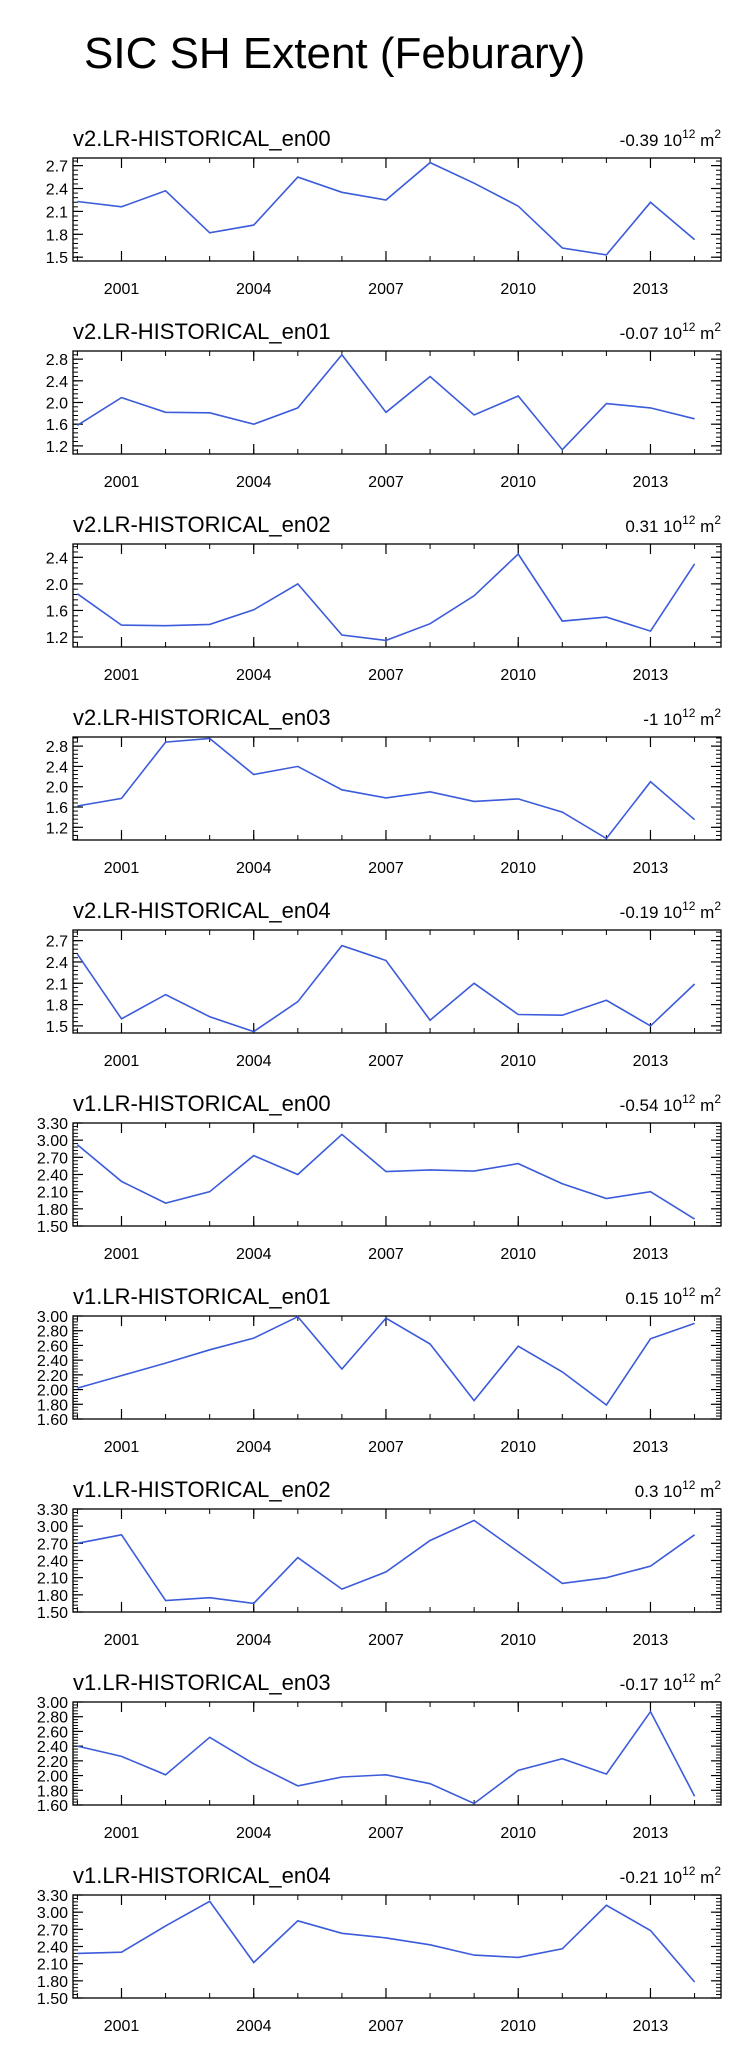  Describe the element at coordinates (671, 1682) in the screenshot. I see `trend-annotation: -0.17 1012 m2` at that location.